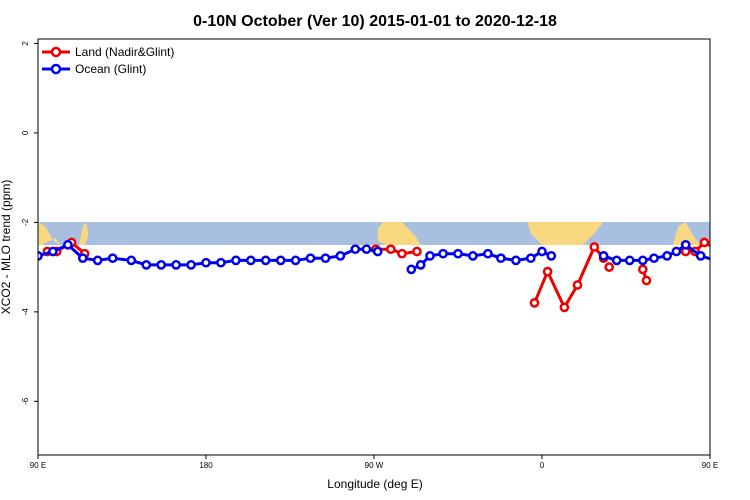 This screenshot has height=500, width=750. I want to click on y-tick-label: 0, so click(25, 132).